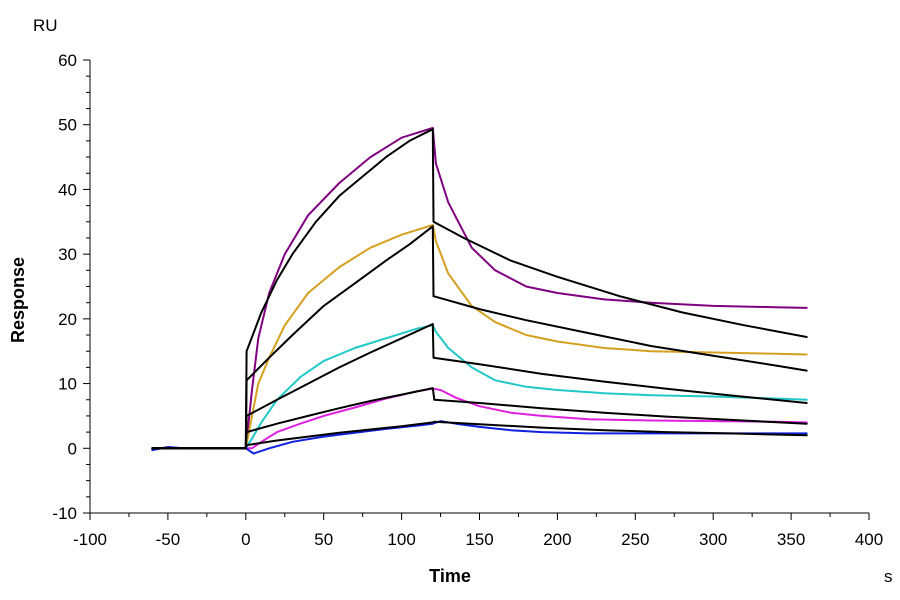 The image size is (900, 600). What do you see at coordinates (90, 539) in the screenshot?
I see `x-tick-label: -100` at bounding box center [90, 539].